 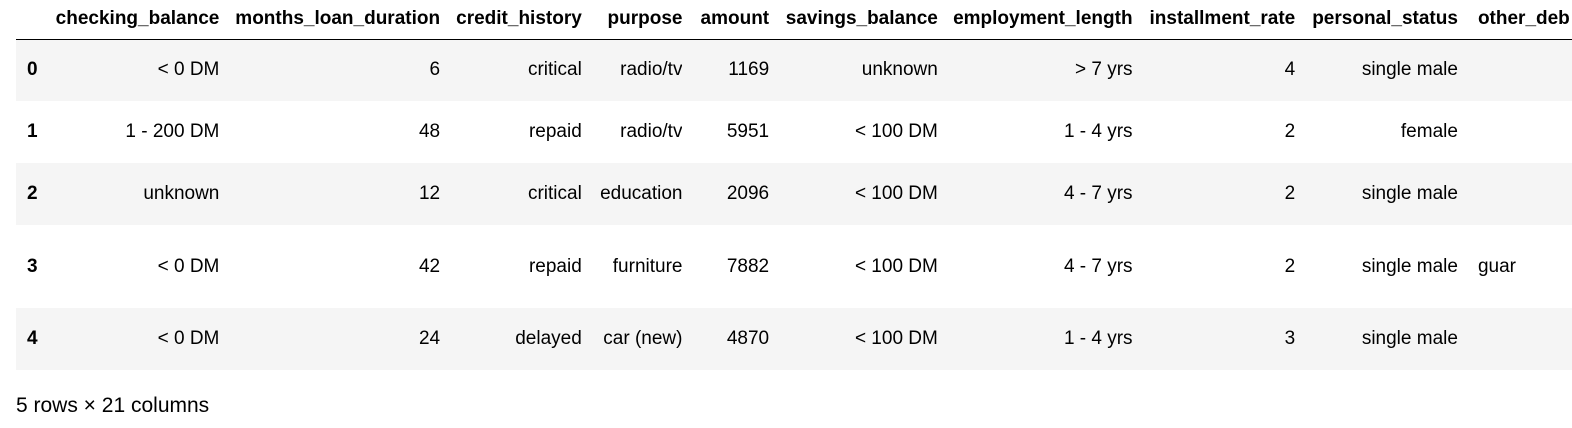 What do you see at coordinates (1104, 70) in the screenshot?
I see `table-cell: > 7 yrs` at bounding box center [1104, 70].